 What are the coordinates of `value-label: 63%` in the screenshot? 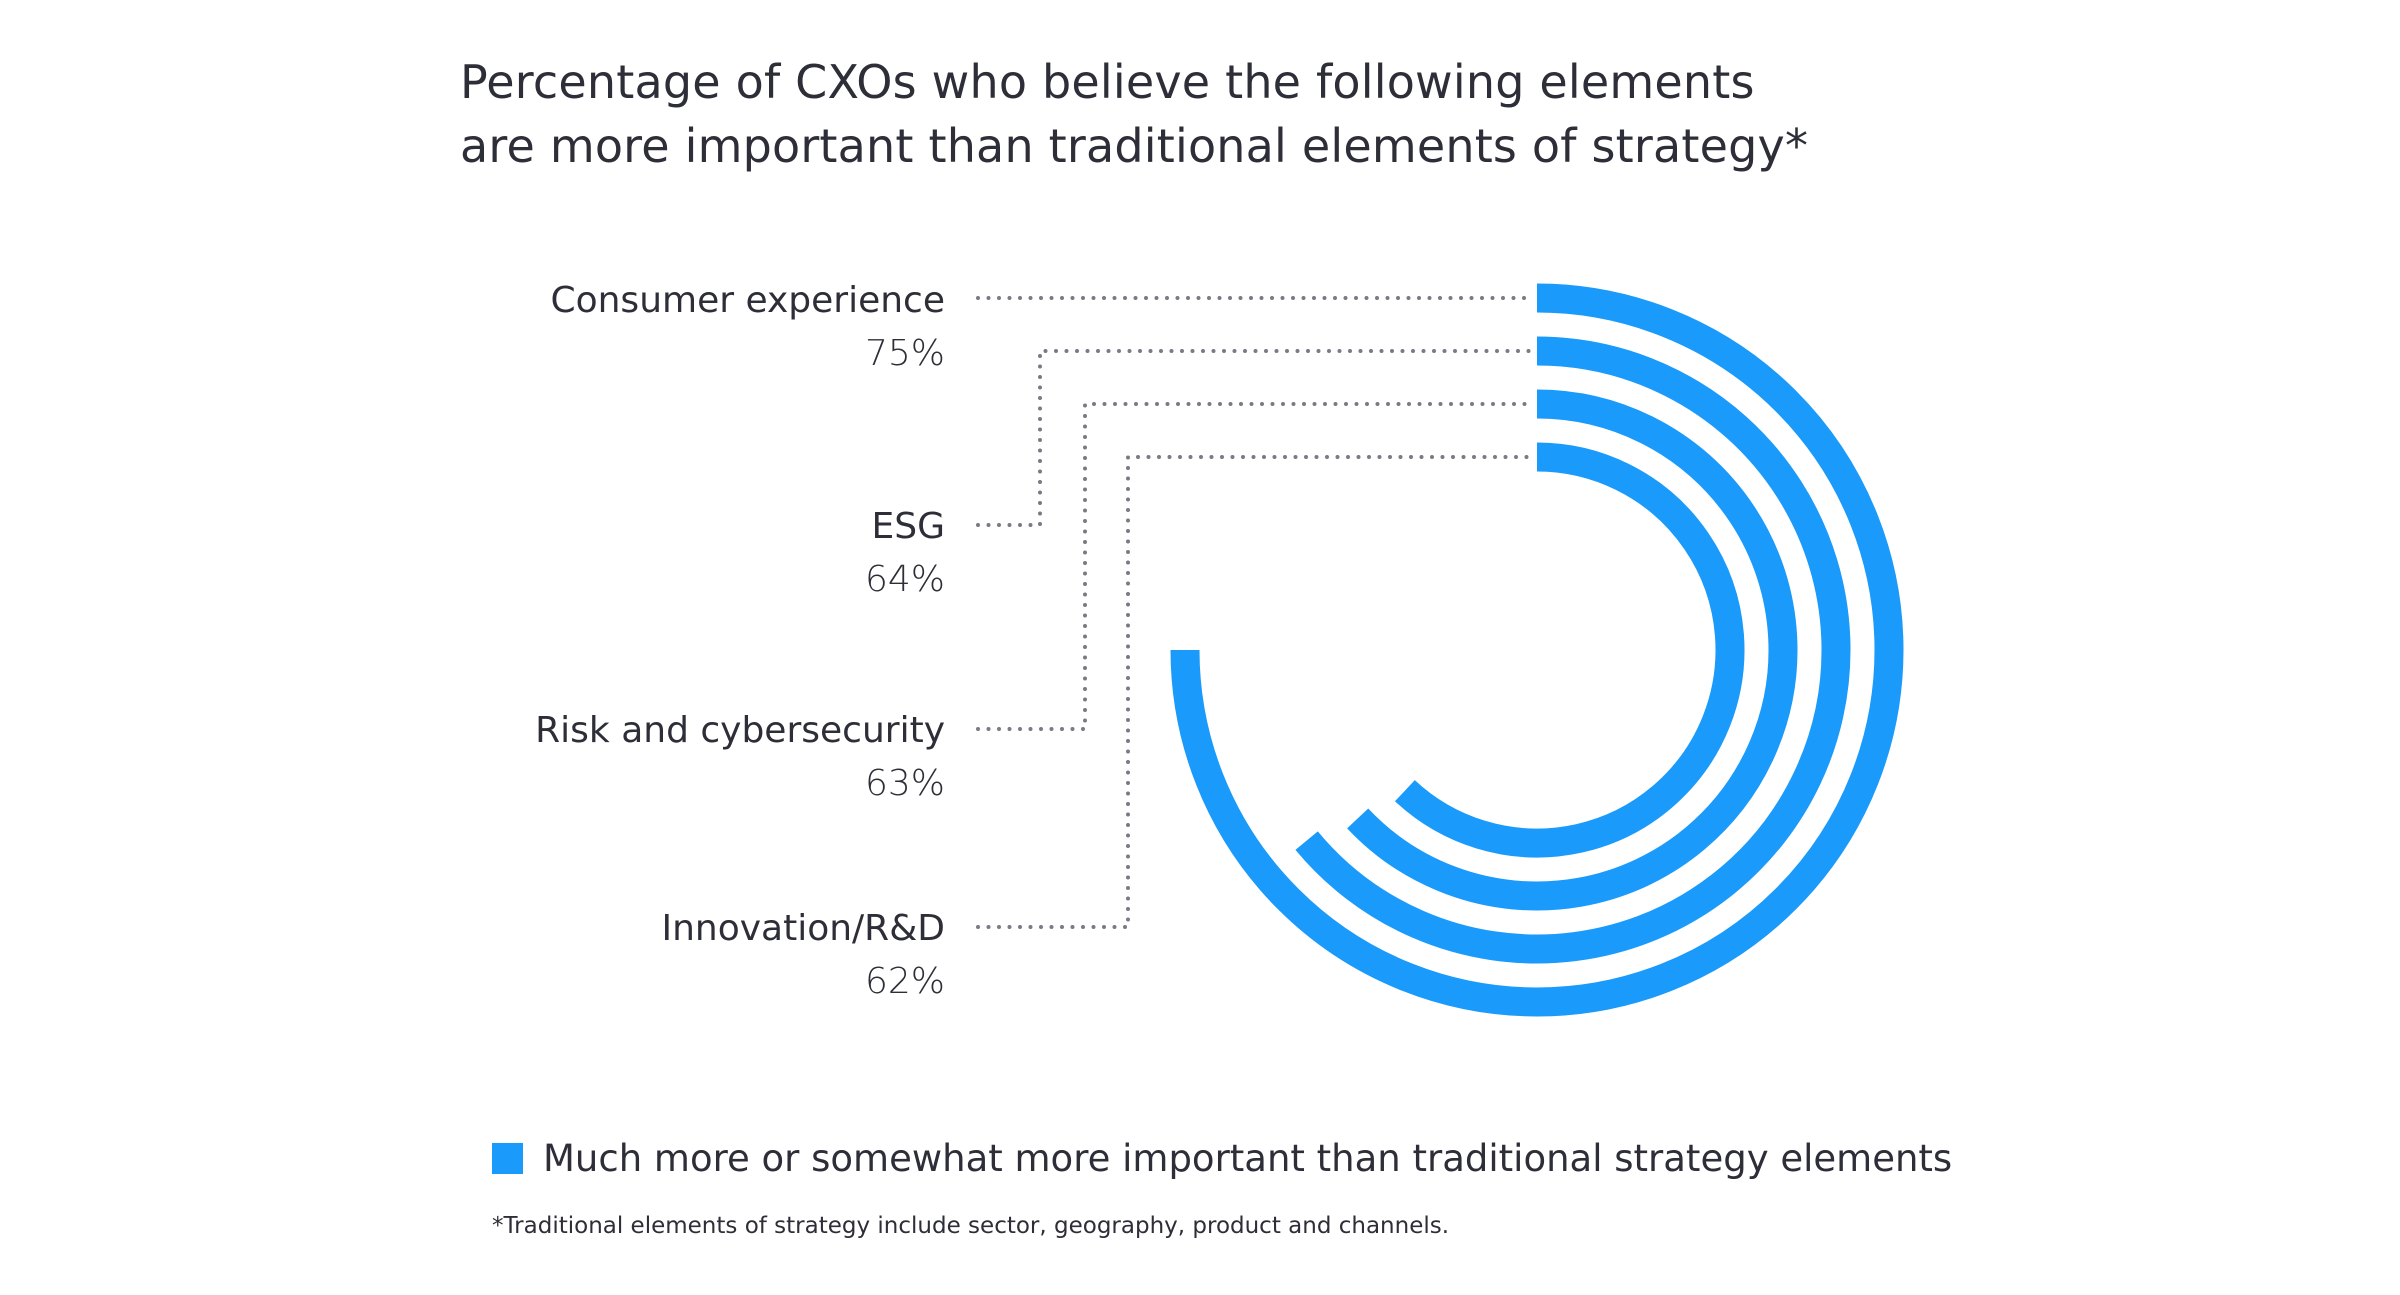 It's located at (905, 783).